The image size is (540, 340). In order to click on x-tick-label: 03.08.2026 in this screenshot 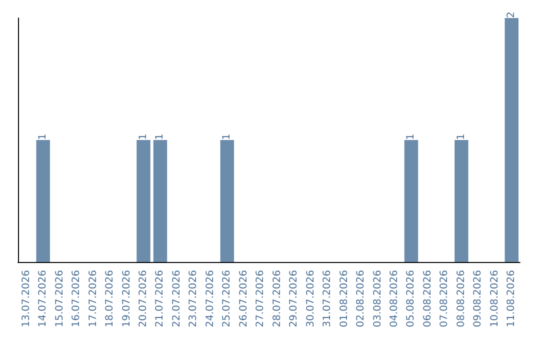, I will do `click(378, 299)`.